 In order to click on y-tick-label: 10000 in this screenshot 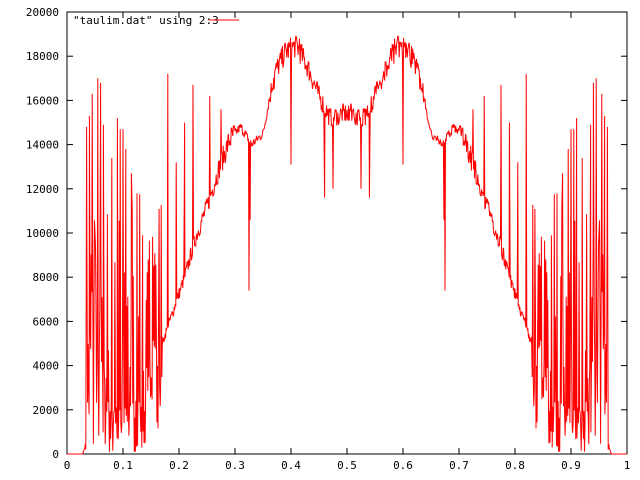, I will do `click(42, 233)`.